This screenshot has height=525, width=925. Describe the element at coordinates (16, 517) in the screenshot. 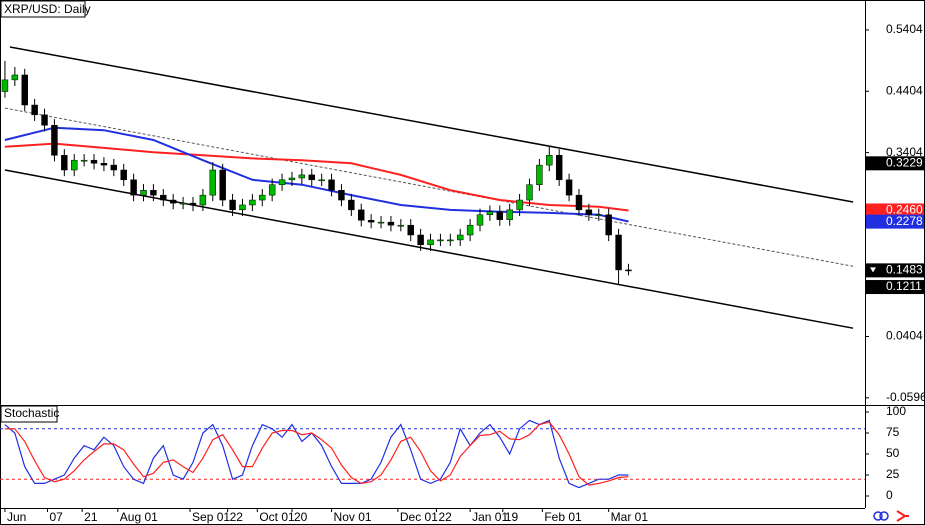

I see `x-tick-label: Jun` at that location.